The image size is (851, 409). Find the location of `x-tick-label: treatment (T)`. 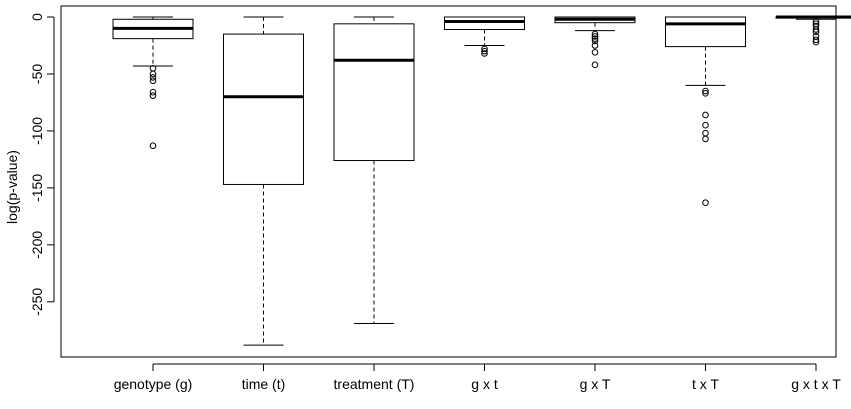

x-tick-label: treatment (T) is located at coordinates (374, 384).